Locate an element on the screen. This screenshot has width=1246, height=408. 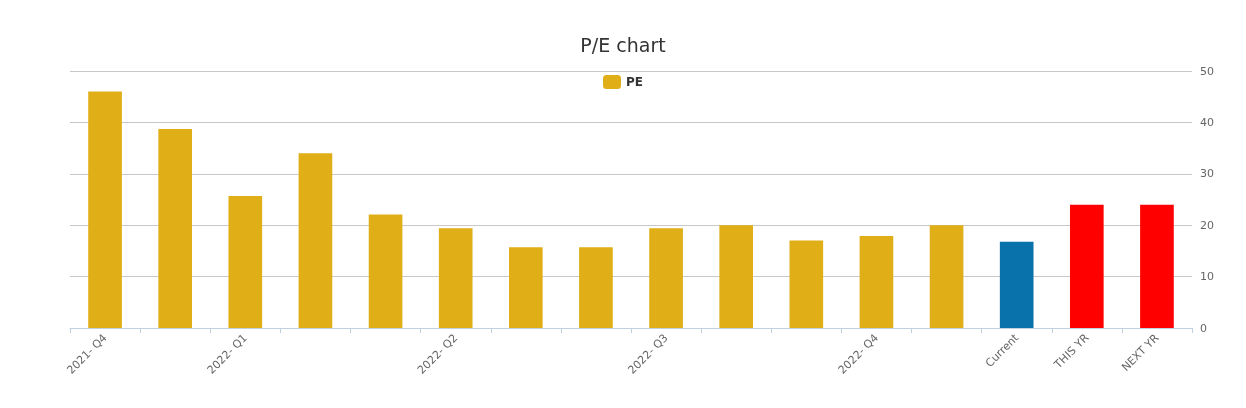
y-tick-label: 40 is located at coordinates (1207, 122).